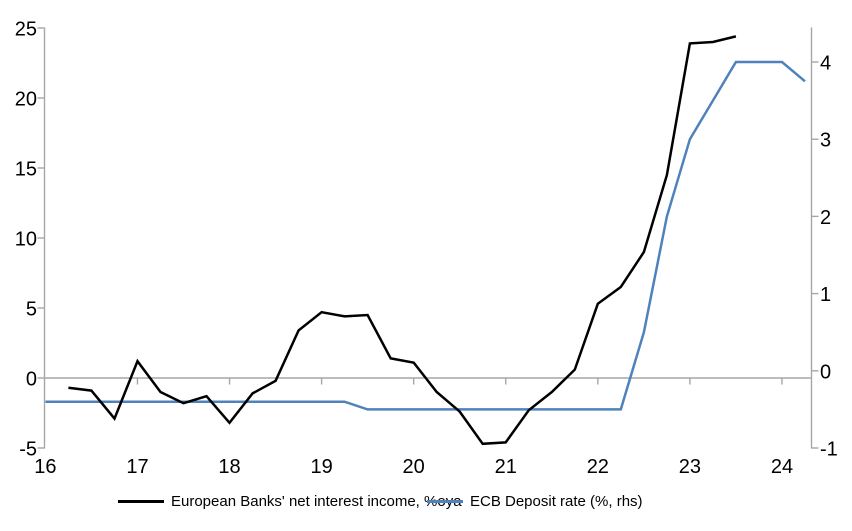  I want to click on tick-label: 4, so click(825, 64).